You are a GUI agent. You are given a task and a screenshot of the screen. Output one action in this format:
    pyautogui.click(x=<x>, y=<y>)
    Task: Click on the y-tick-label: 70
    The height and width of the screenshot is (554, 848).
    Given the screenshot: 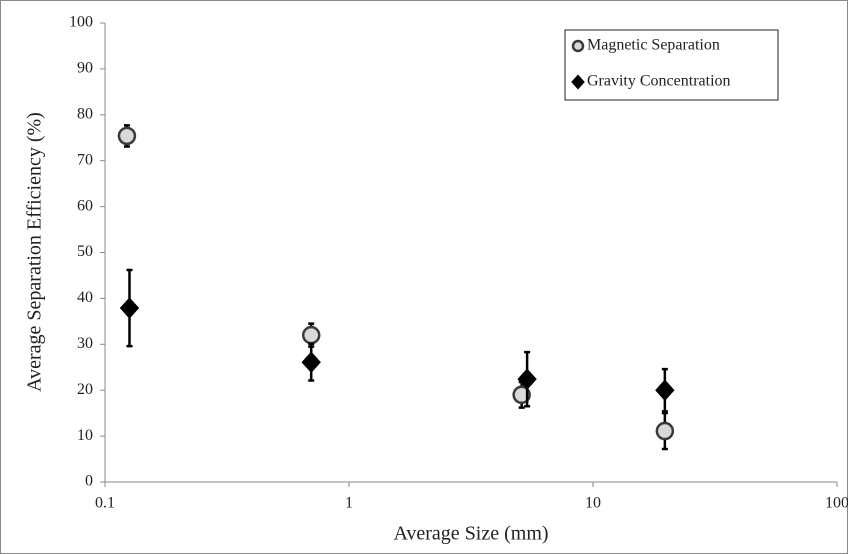 What is the action you would take?
    pyautogui.click(x=85, y=159)
    